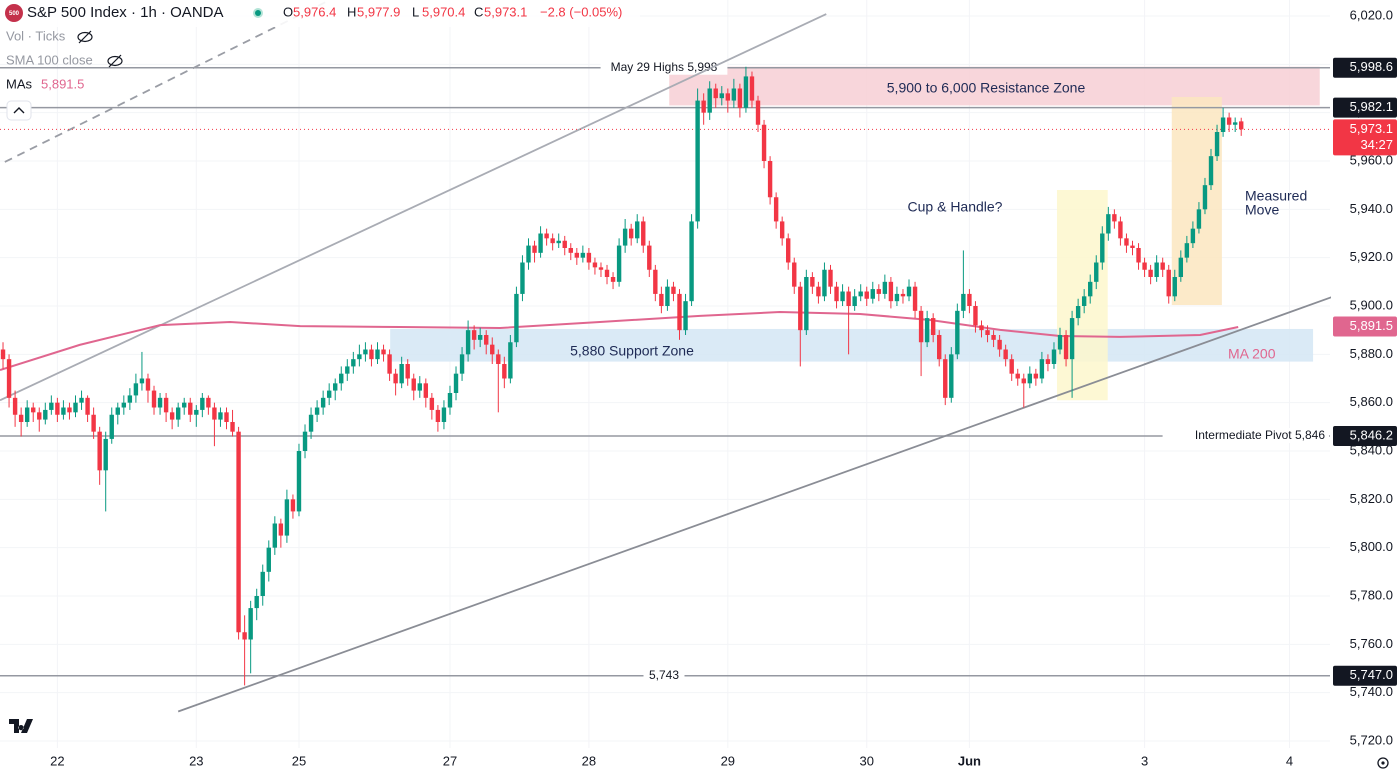 This screenshot has width=1400, height=769. Describe the element at coordinates (167, 81) in the screenshot. I see `trend-line` at that location.